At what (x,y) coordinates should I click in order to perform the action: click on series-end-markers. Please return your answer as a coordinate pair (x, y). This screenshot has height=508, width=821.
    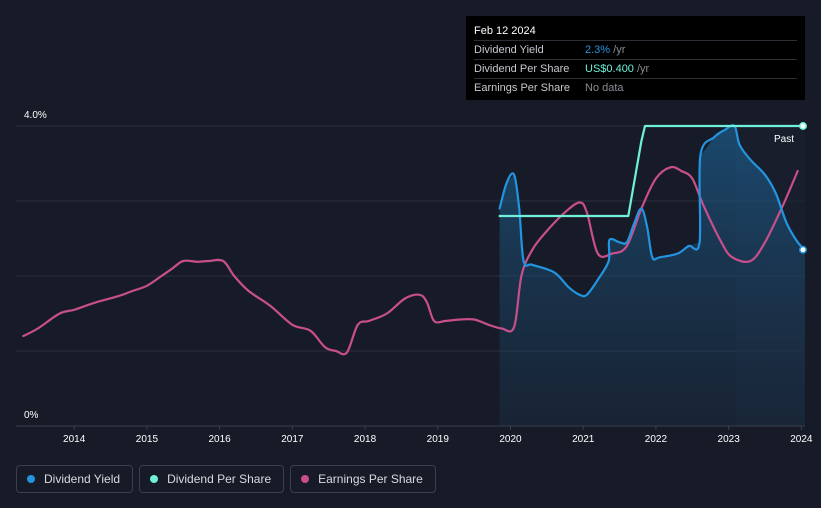
    Looking at the image, I should click on (803, 188).